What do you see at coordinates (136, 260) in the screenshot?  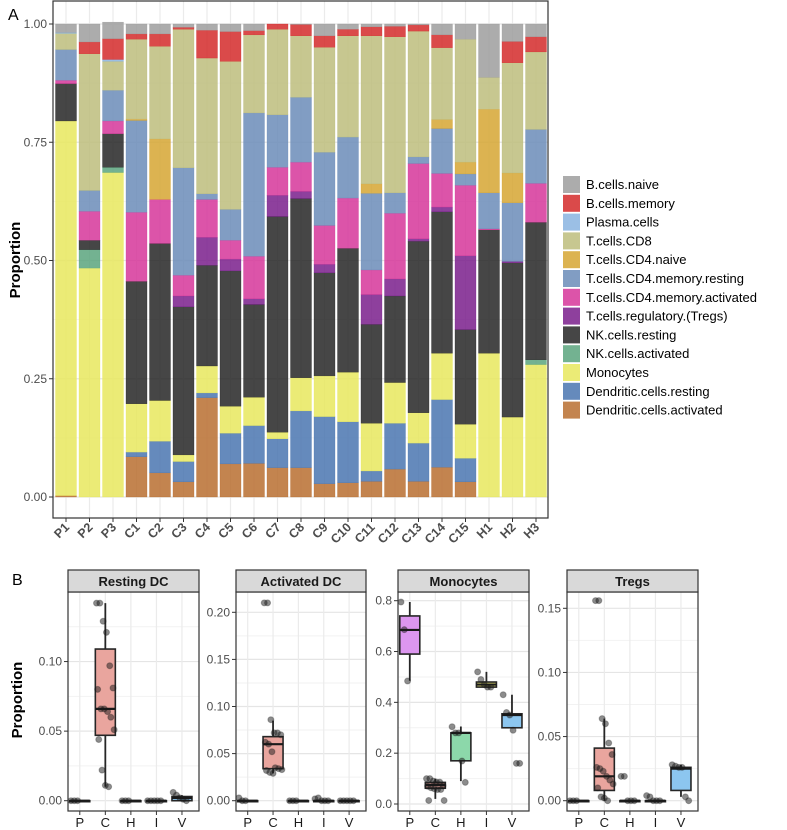 I see `bar-C1` at bounding box center [136, 260].